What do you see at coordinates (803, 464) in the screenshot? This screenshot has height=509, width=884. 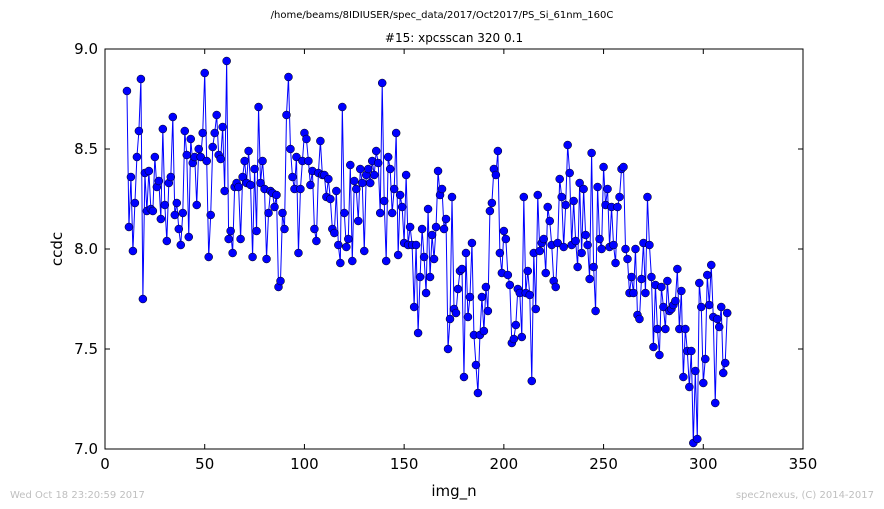 I see `x-tick-label: 350` at bounding box center [803, 464].